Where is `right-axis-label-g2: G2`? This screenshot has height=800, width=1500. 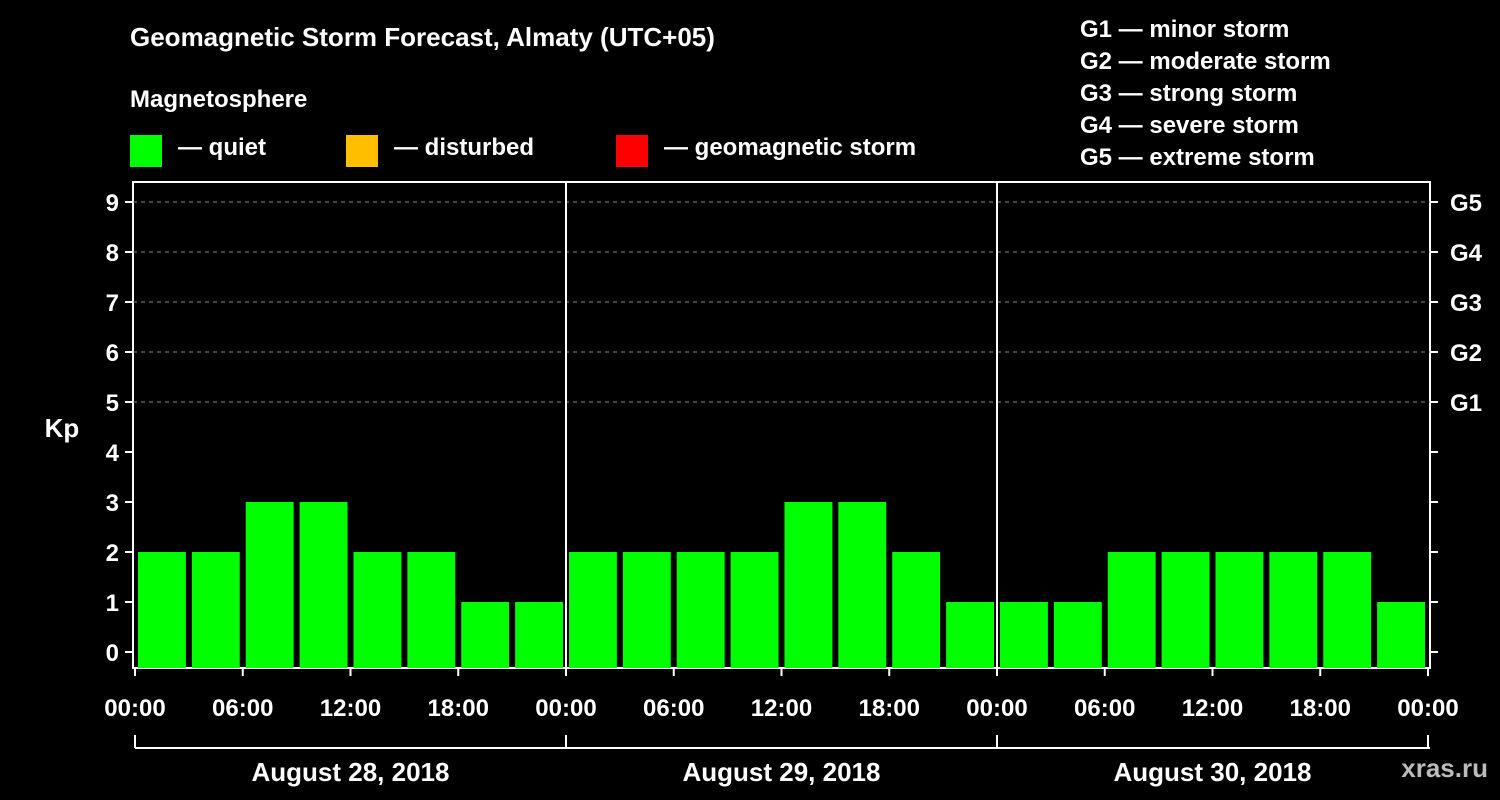
right-axis-label-g2: G2 is located at coordinates (1466, 353).